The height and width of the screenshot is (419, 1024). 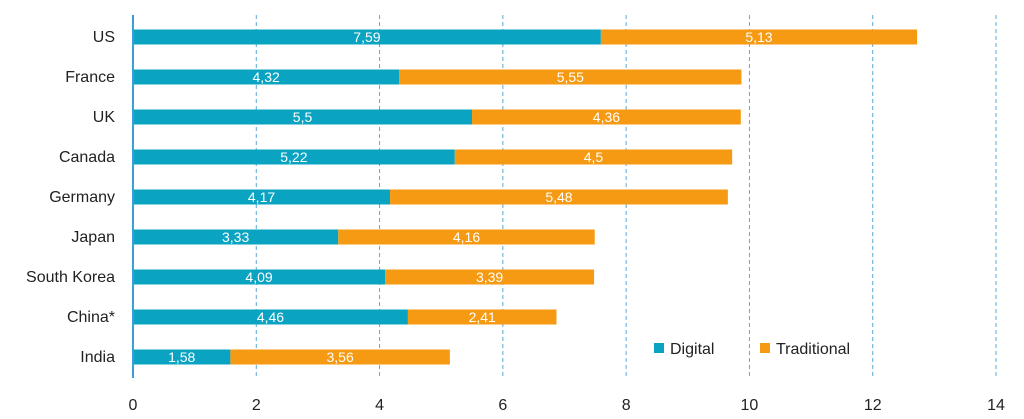 I want to click on data-label-traditional-india: 3,56, so click(x=339, y=357).